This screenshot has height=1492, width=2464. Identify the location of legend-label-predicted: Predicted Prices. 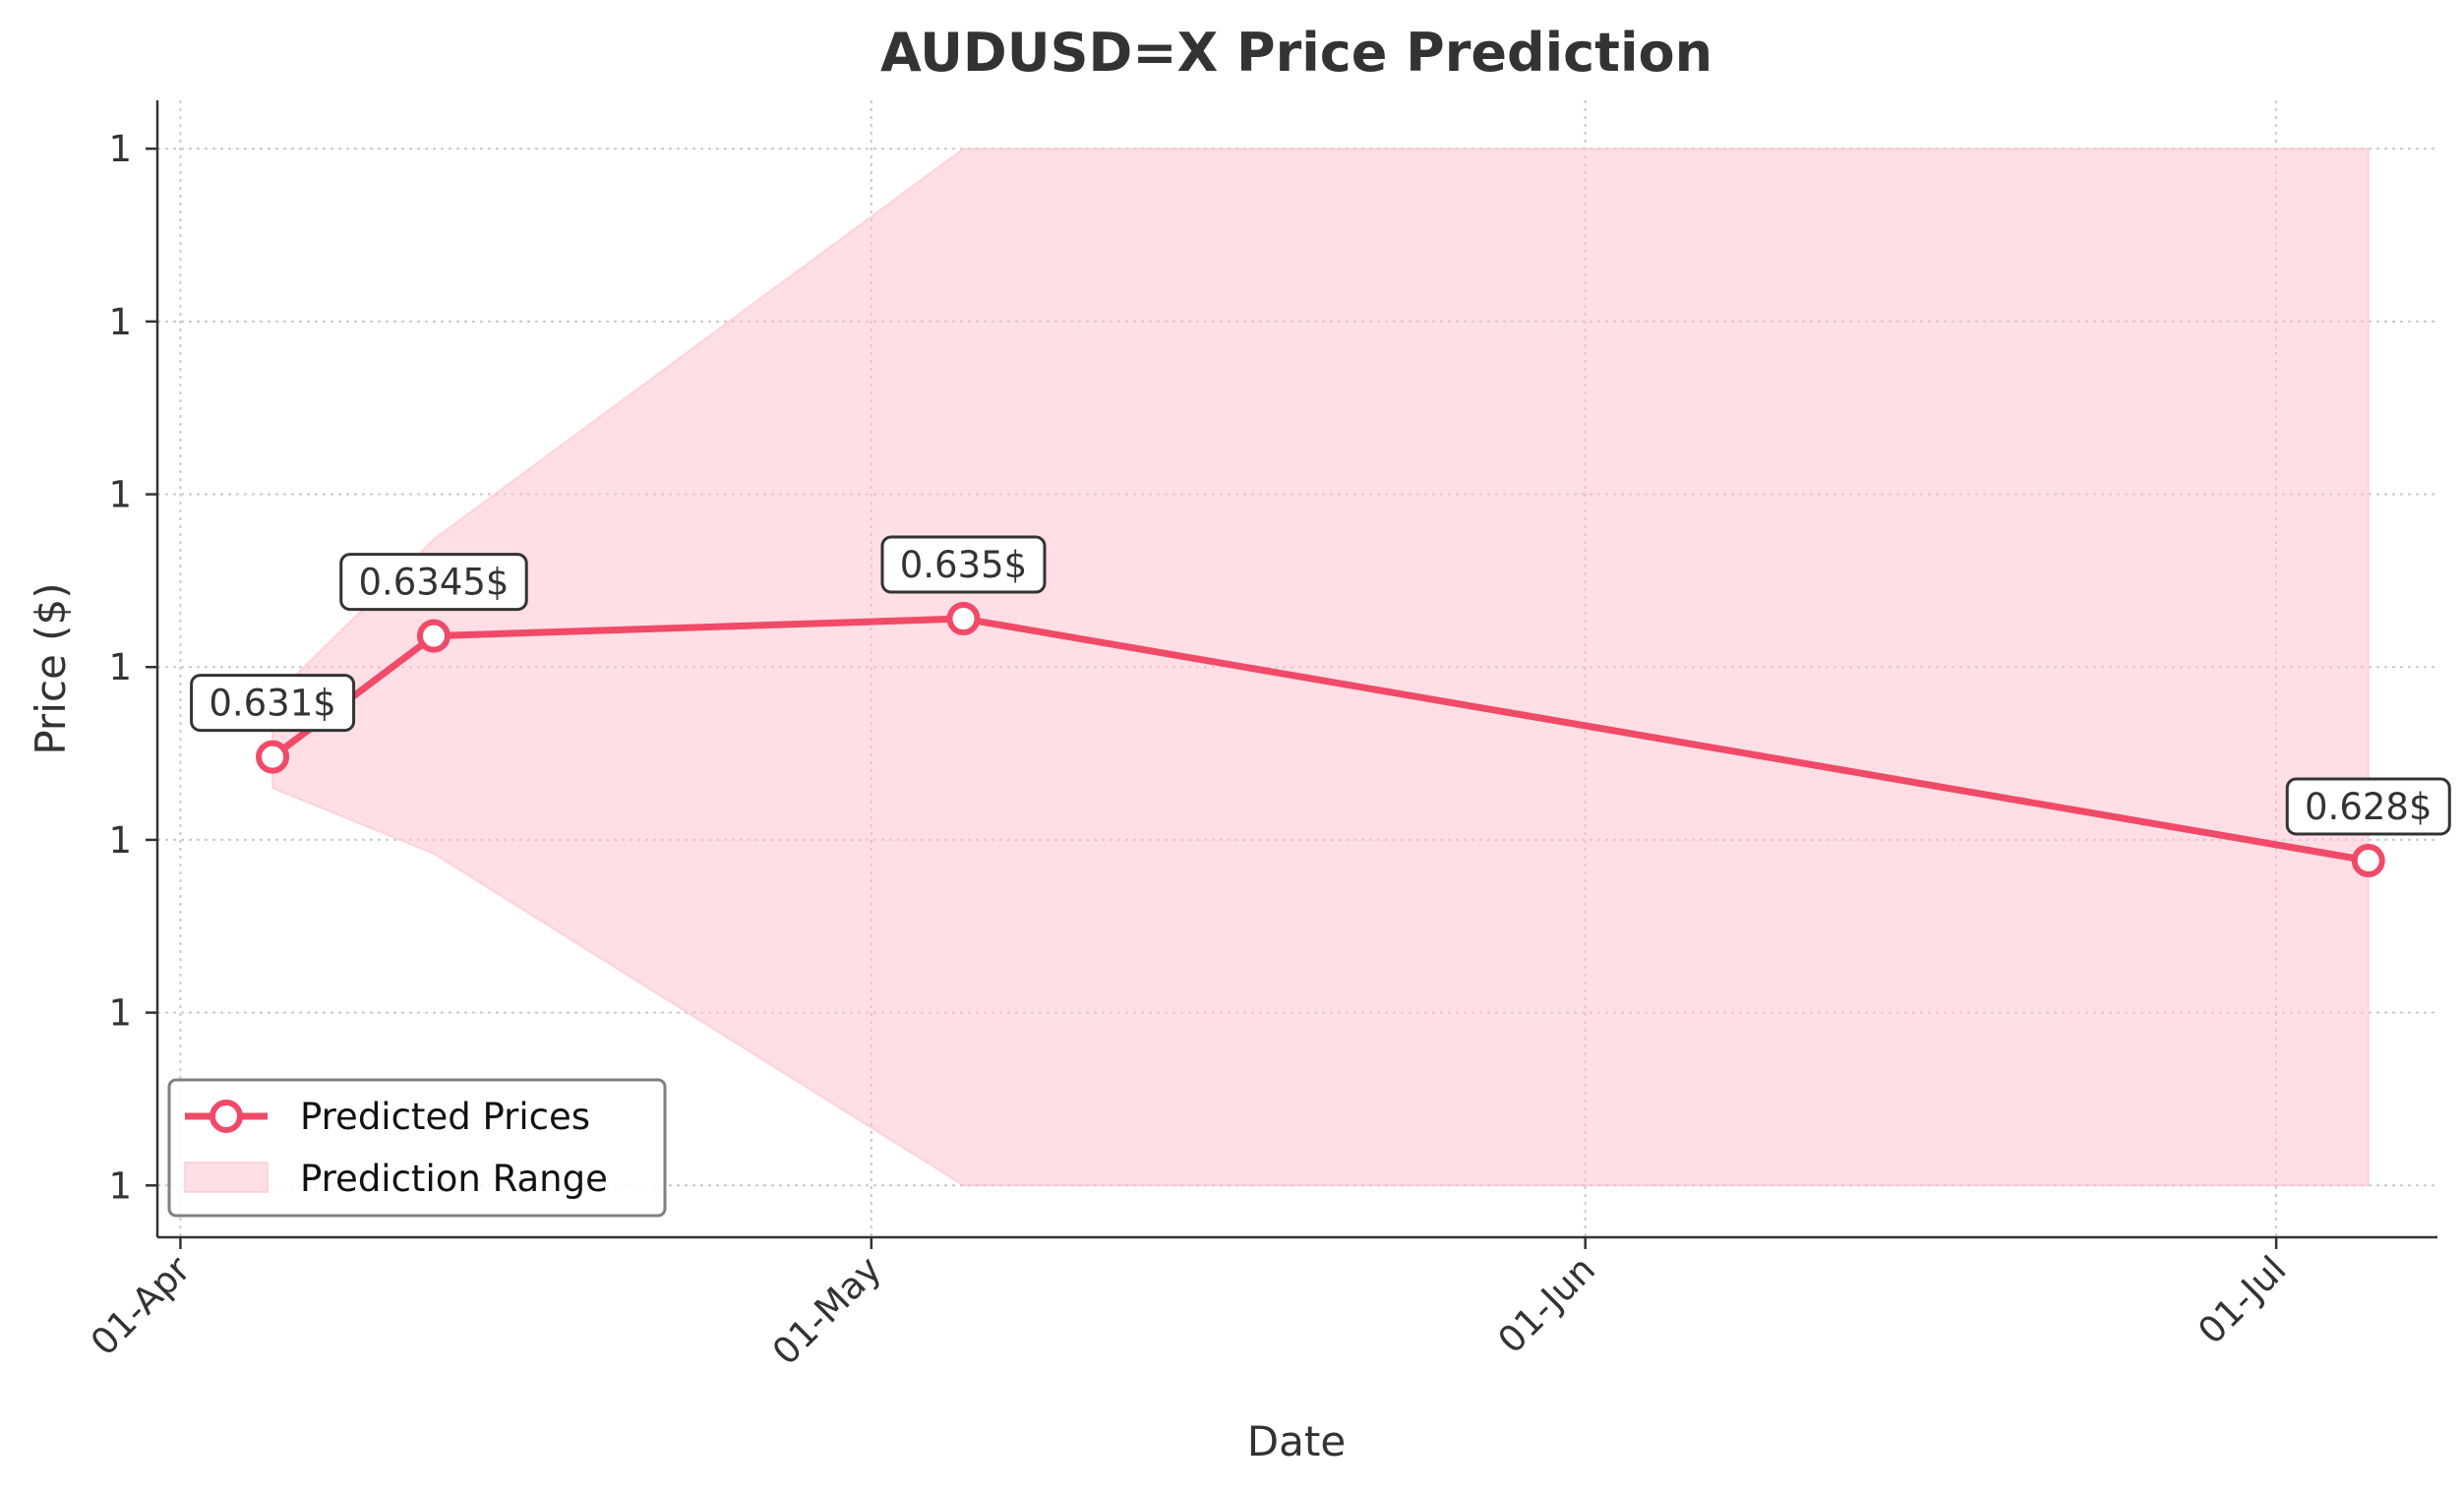
(445, 1117).